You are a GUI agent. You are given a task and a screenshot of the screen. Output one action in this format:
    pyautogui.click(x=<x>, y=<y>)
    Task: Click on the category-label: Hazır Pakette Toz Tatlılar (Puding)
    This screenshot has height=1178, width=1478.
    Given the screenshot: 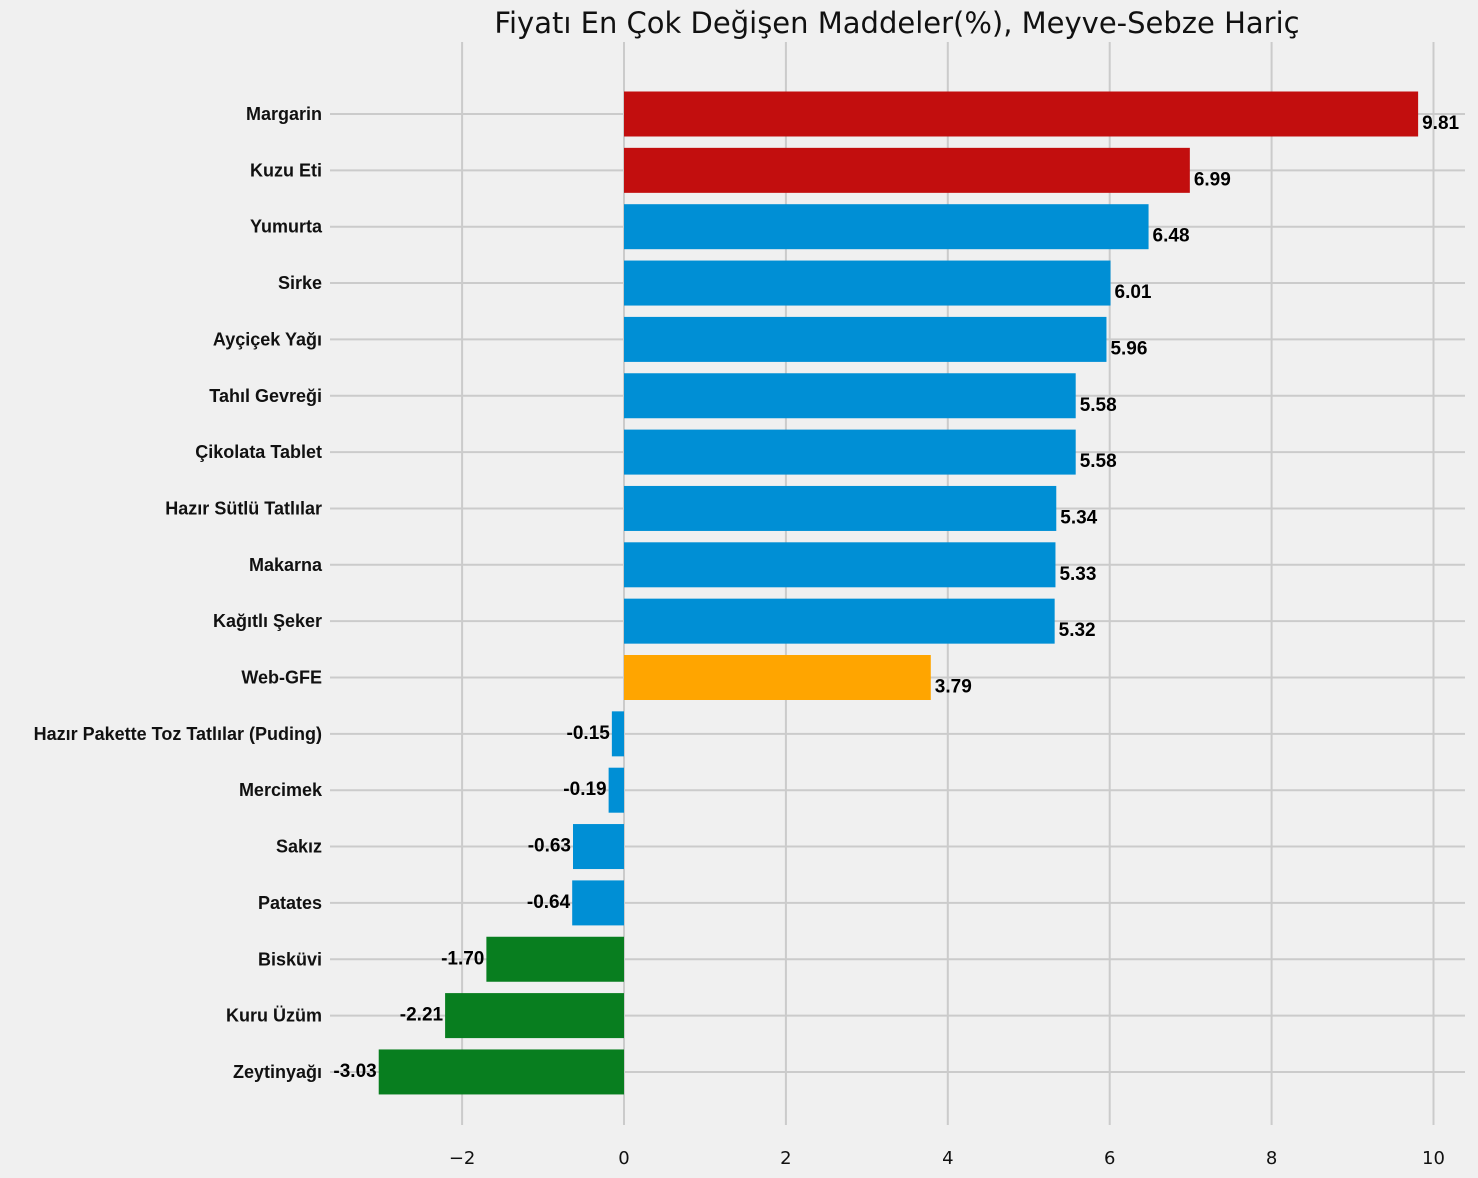 What is the action you would take?
    pyautogui.click(x=178, y=734)
    